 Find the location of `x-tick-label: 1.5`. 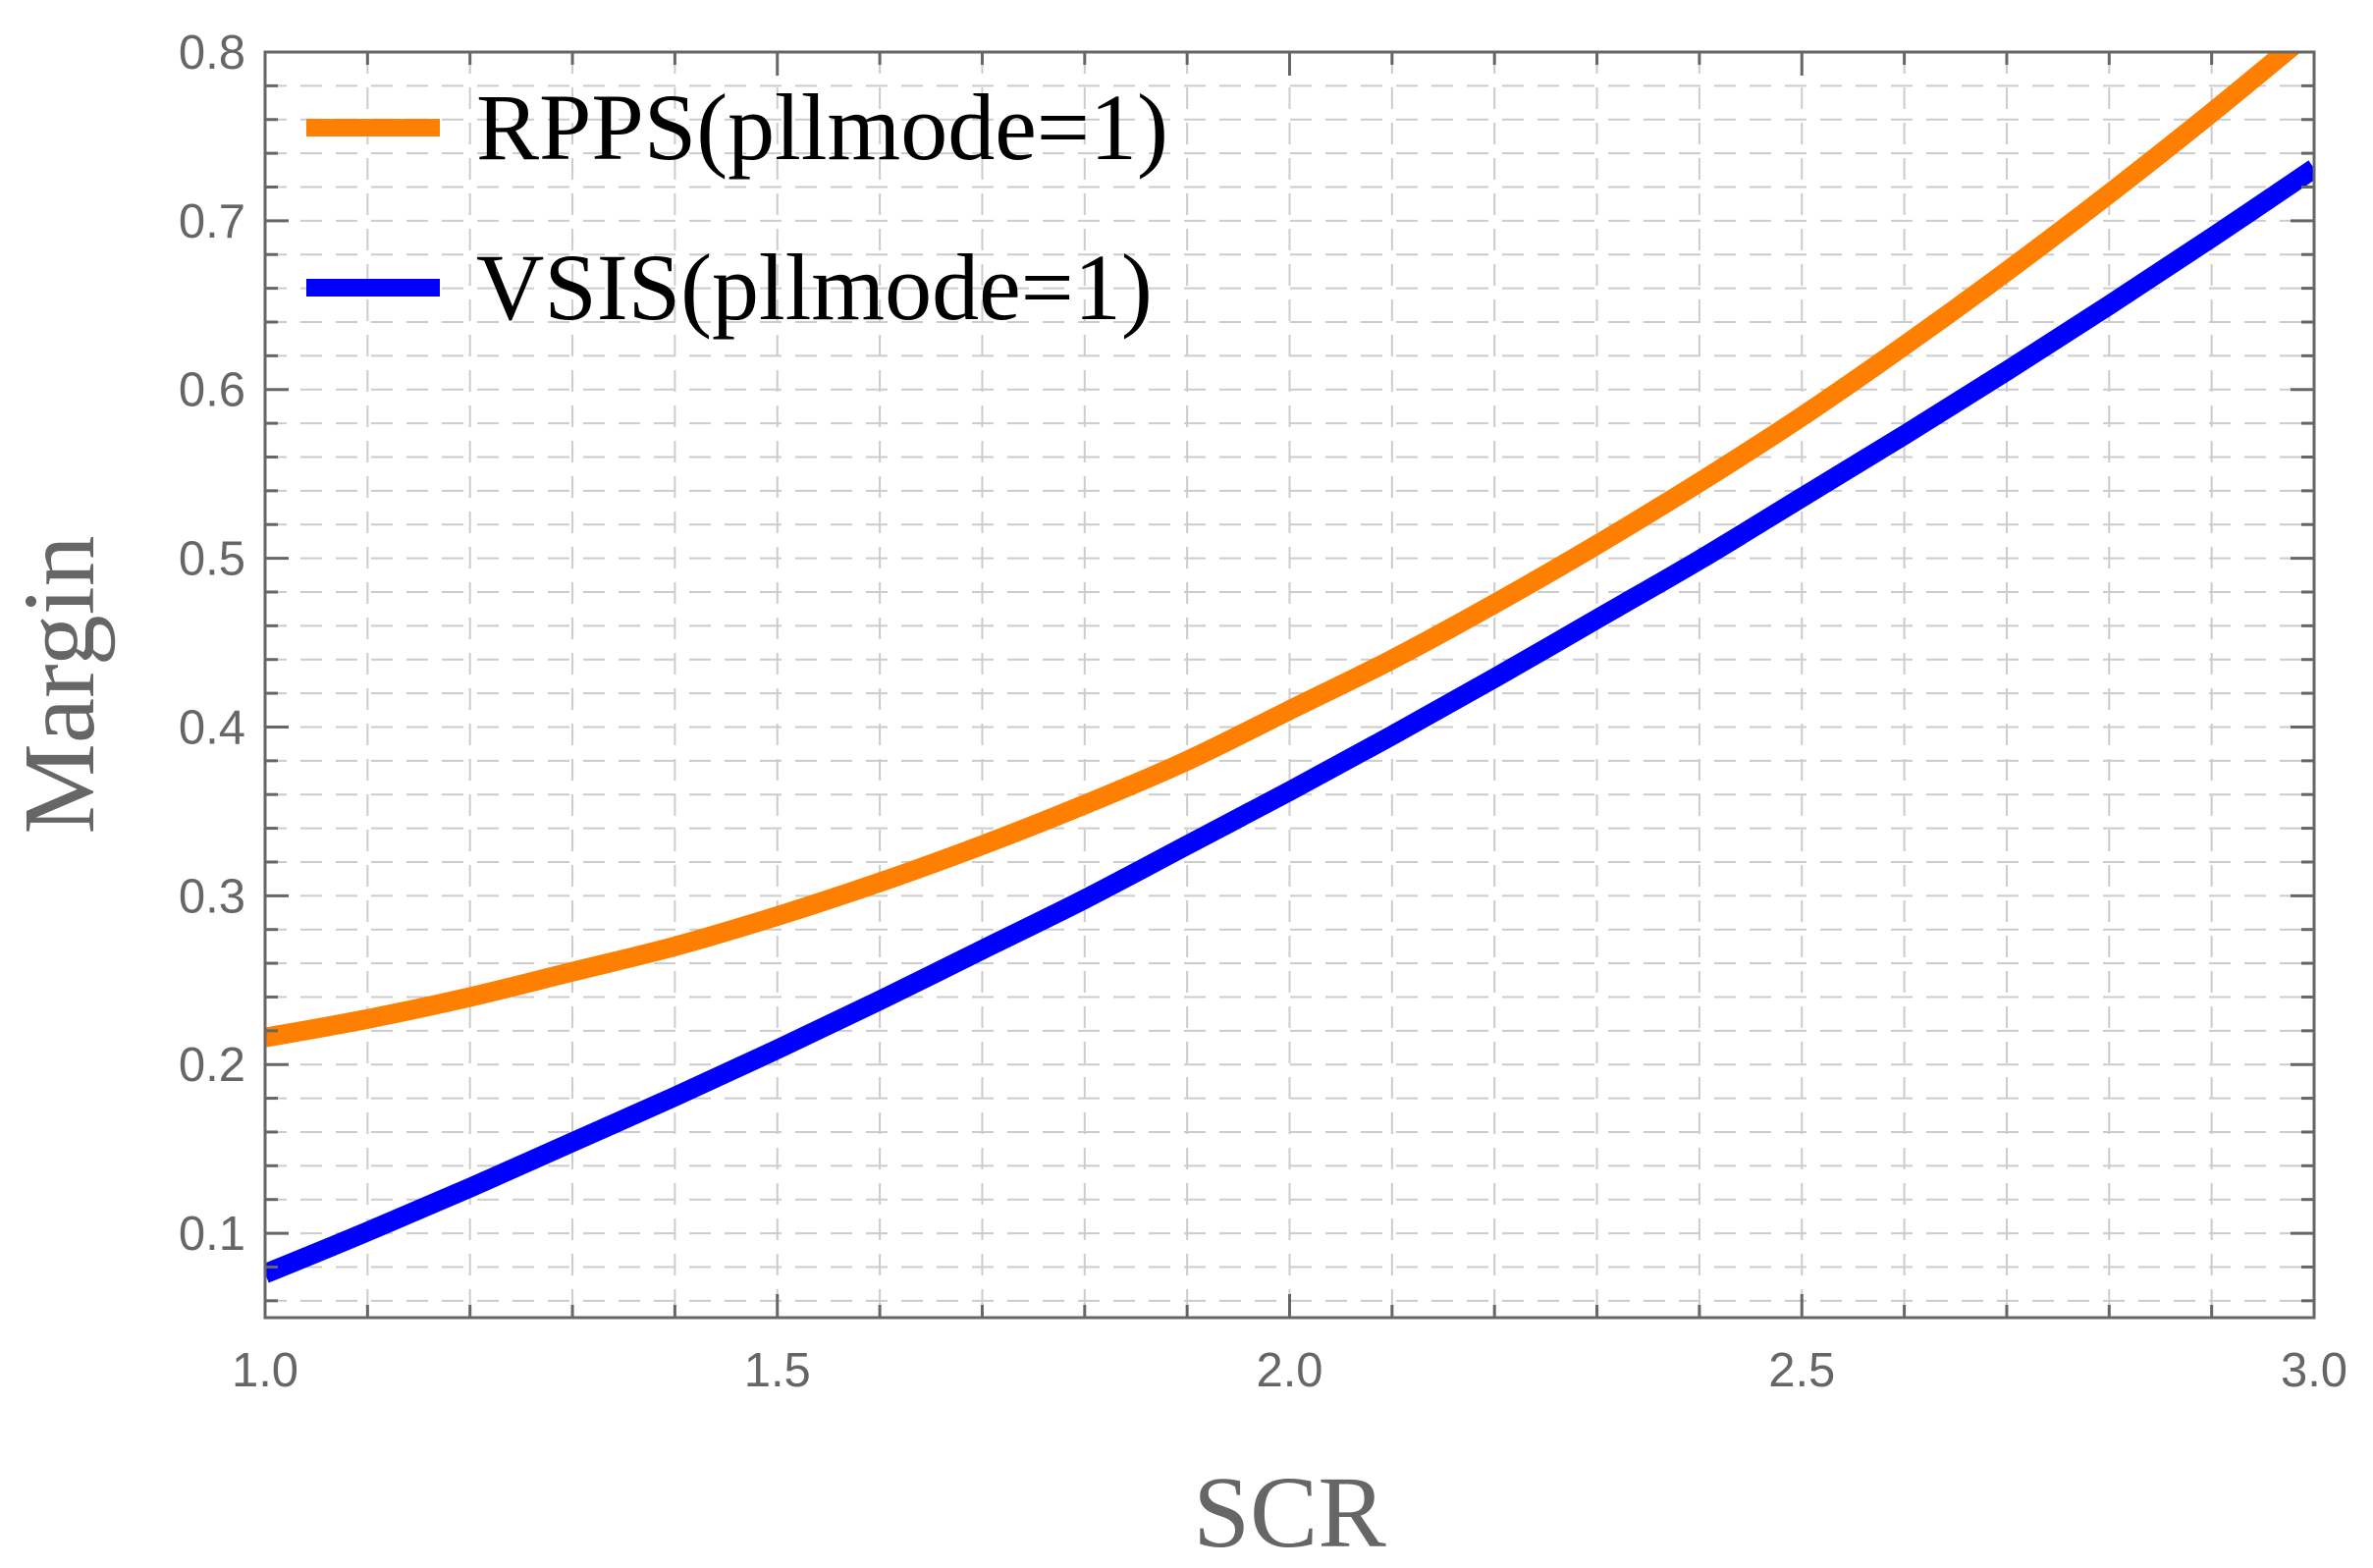

x-tick-label: 1.5 is located at coordinates (777, 1370).